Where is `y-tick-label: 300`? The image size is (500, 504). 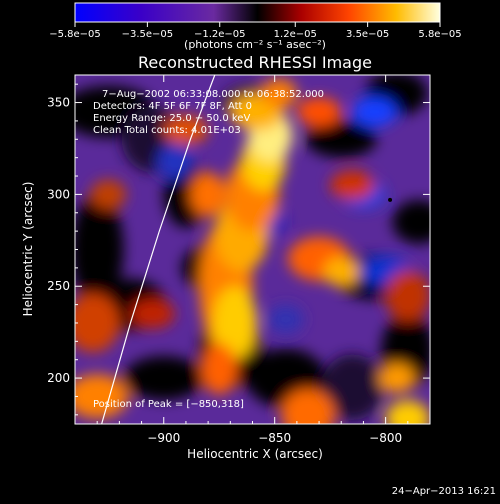
y-tick-label: 300 is located at coordinates (58, 194).